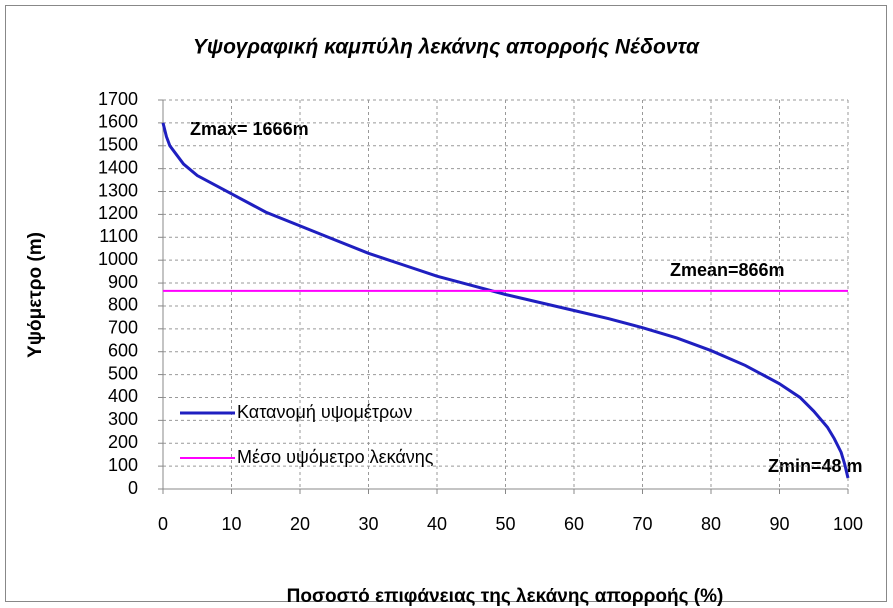 The image size is (893, 608). I want to click on y-tick-label: 1000, so click(118, 259).